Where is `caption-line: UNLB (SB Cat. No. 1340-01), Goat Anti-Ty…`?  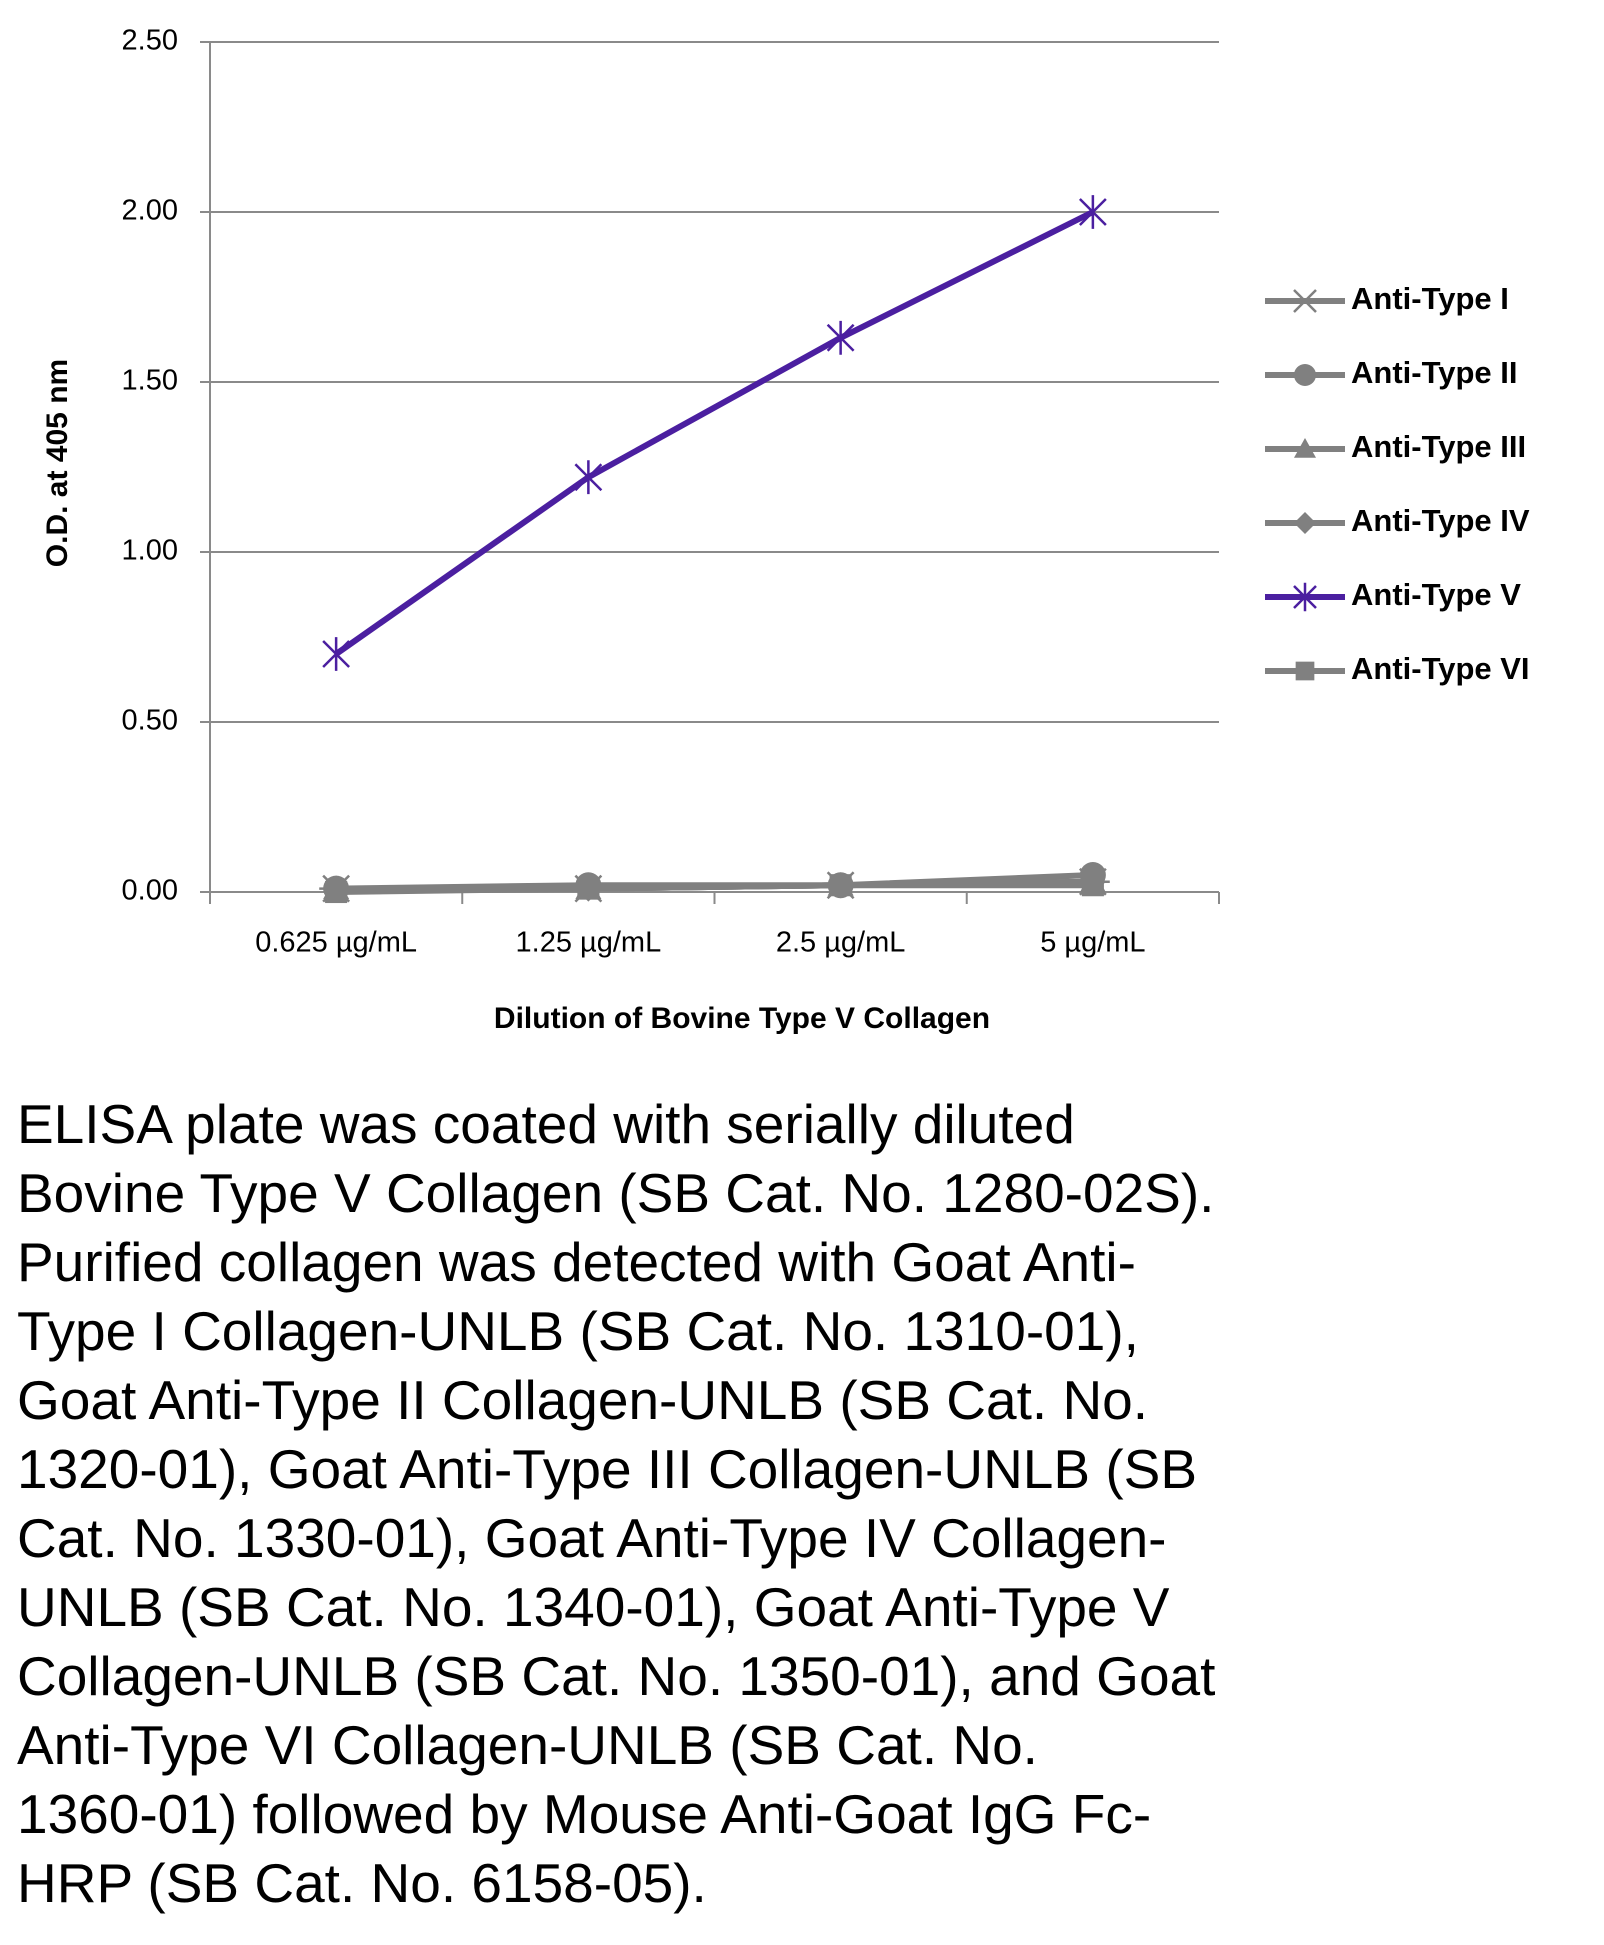
caption-line: UNLB (SB Cat. No. 1340-01), Goat Anti-Ty… is located at coordinates (593, 1607).